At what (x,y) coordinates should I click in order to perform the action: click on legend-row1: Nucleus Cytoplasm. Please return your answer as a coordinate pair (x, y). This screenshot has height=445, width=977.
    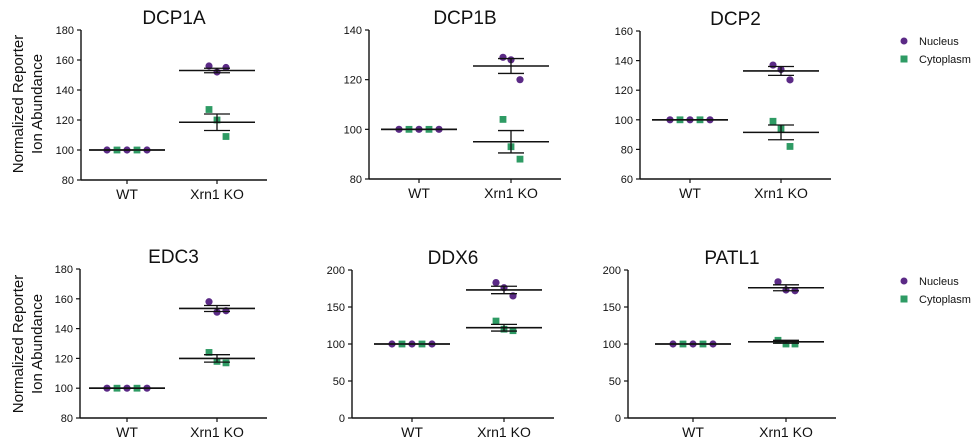
    Looking at the image, I should click on (935, 51).